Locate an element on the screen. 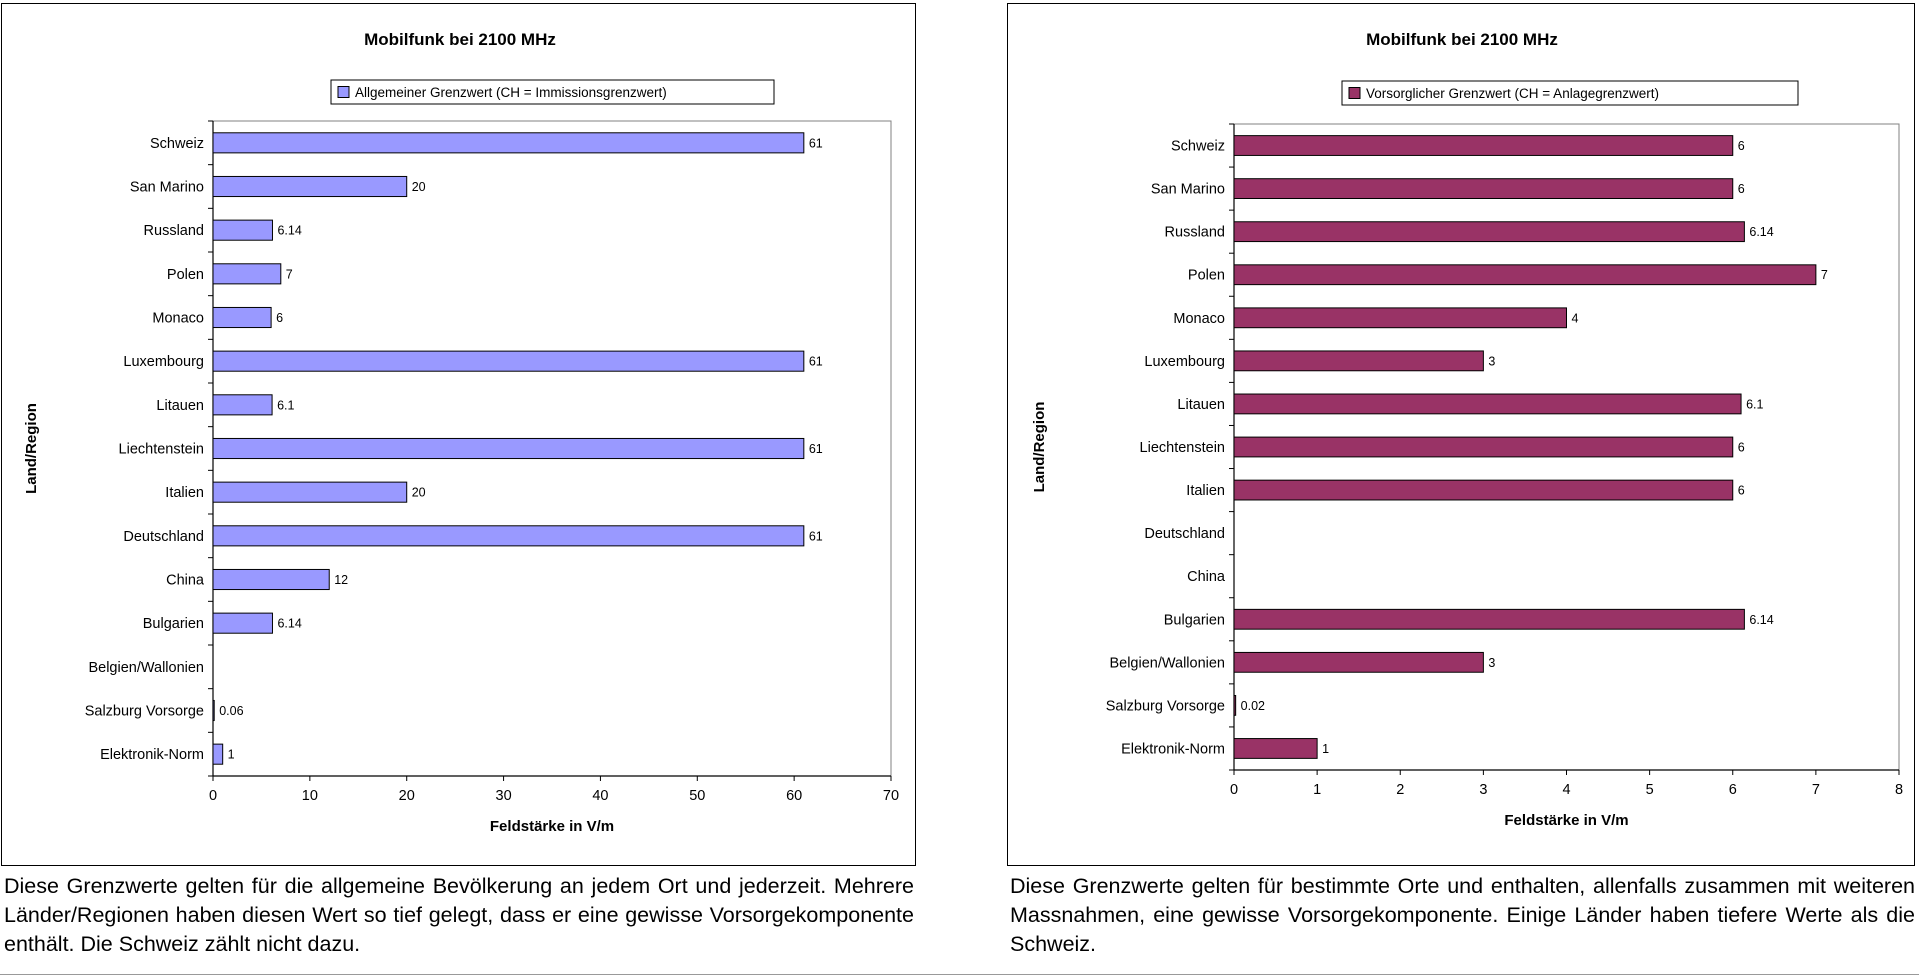 The height and width of the screenshot is (976, 1919). data-label: 4 is located at coordinates (1575, 318).